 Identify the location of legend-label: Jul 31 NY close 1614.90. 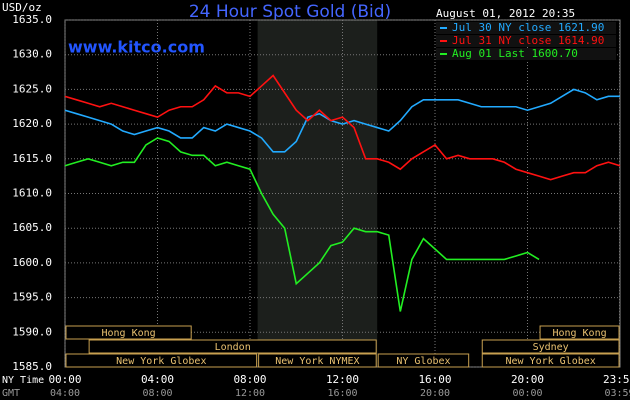
(528, 40).